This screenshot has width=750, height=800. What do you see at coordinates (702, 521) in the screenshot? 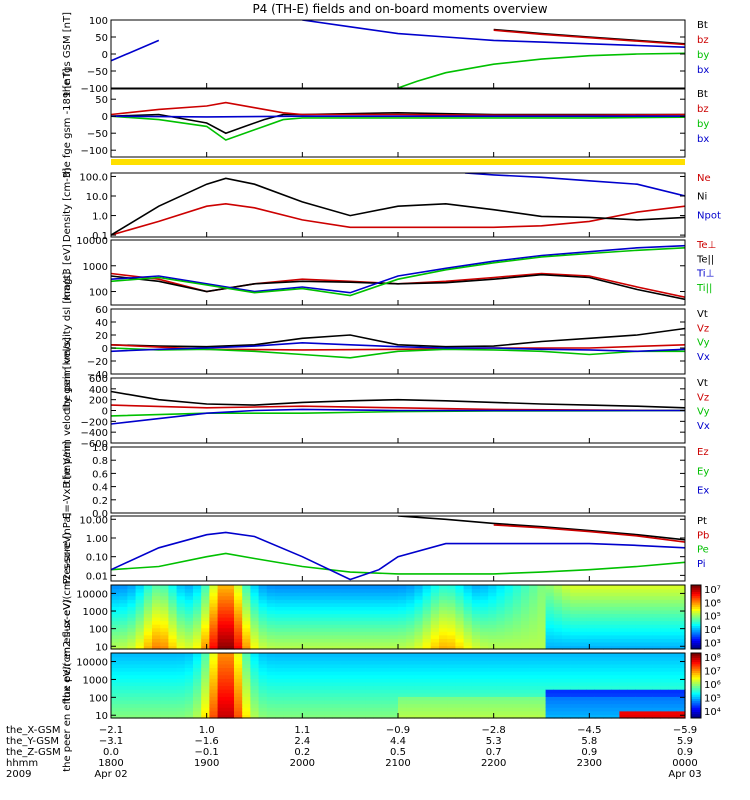
I see `legend-item: Pt` at bounding box center [702, 521].